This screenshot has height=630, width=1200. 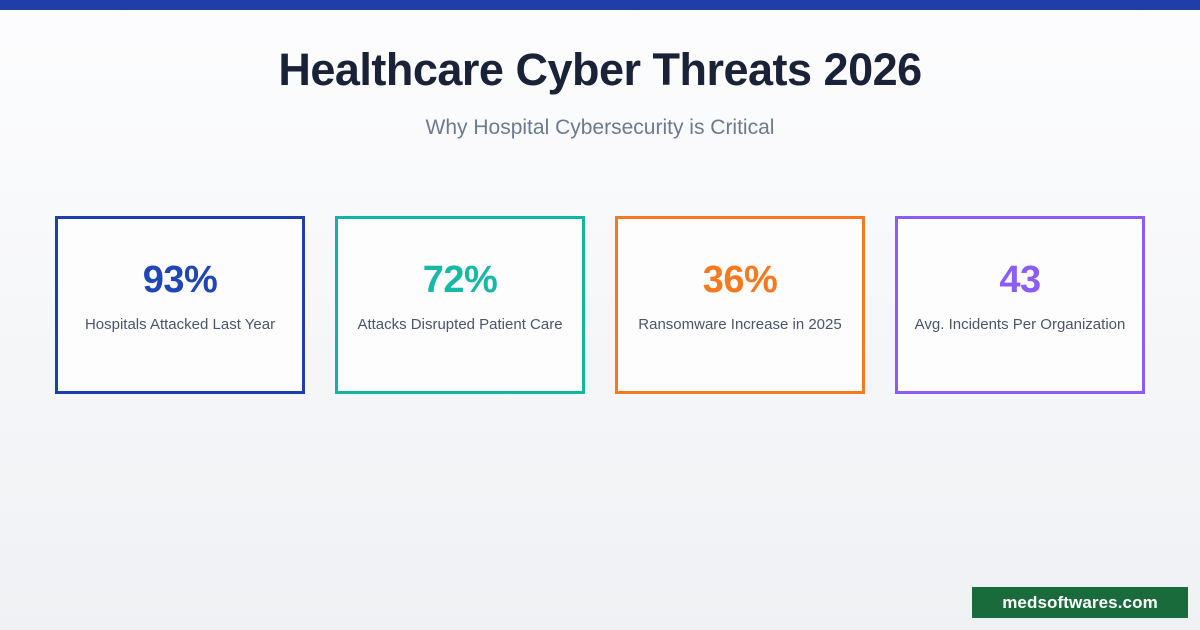 What do you see at coordinates (1020, 280) in the screenshot?
I see `stat-value: 43` at bounding box center [1020, 280].